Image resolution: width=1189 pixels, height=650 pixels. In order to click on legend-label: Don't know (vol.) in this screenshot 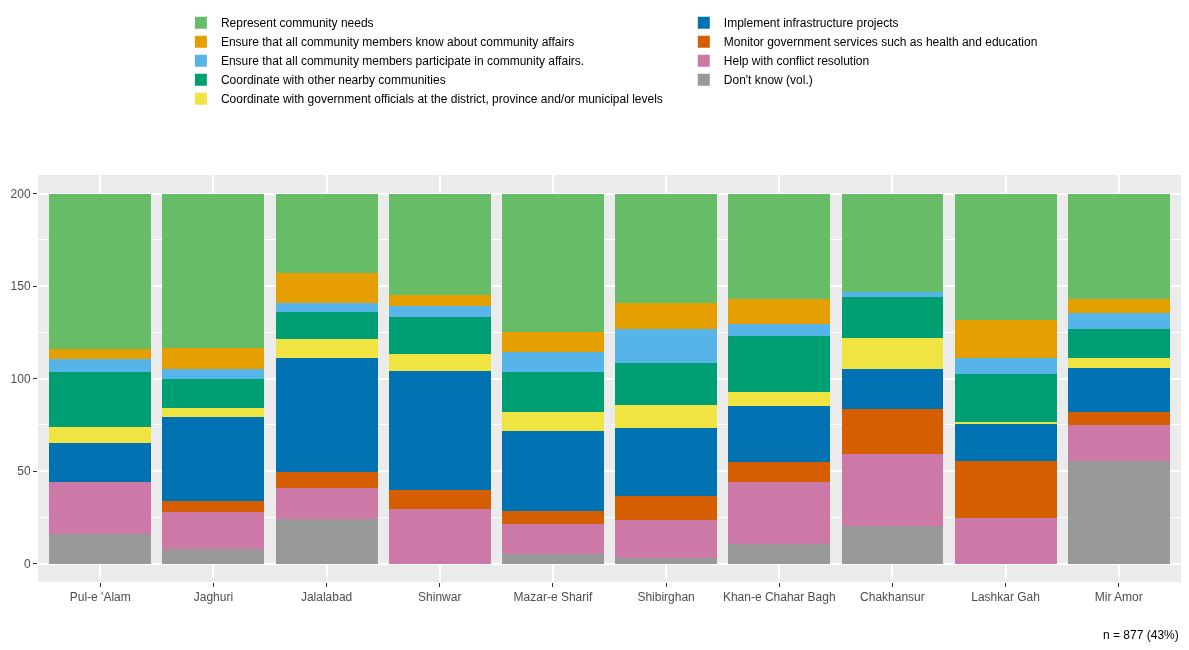, I will do `click(768, 80)`.